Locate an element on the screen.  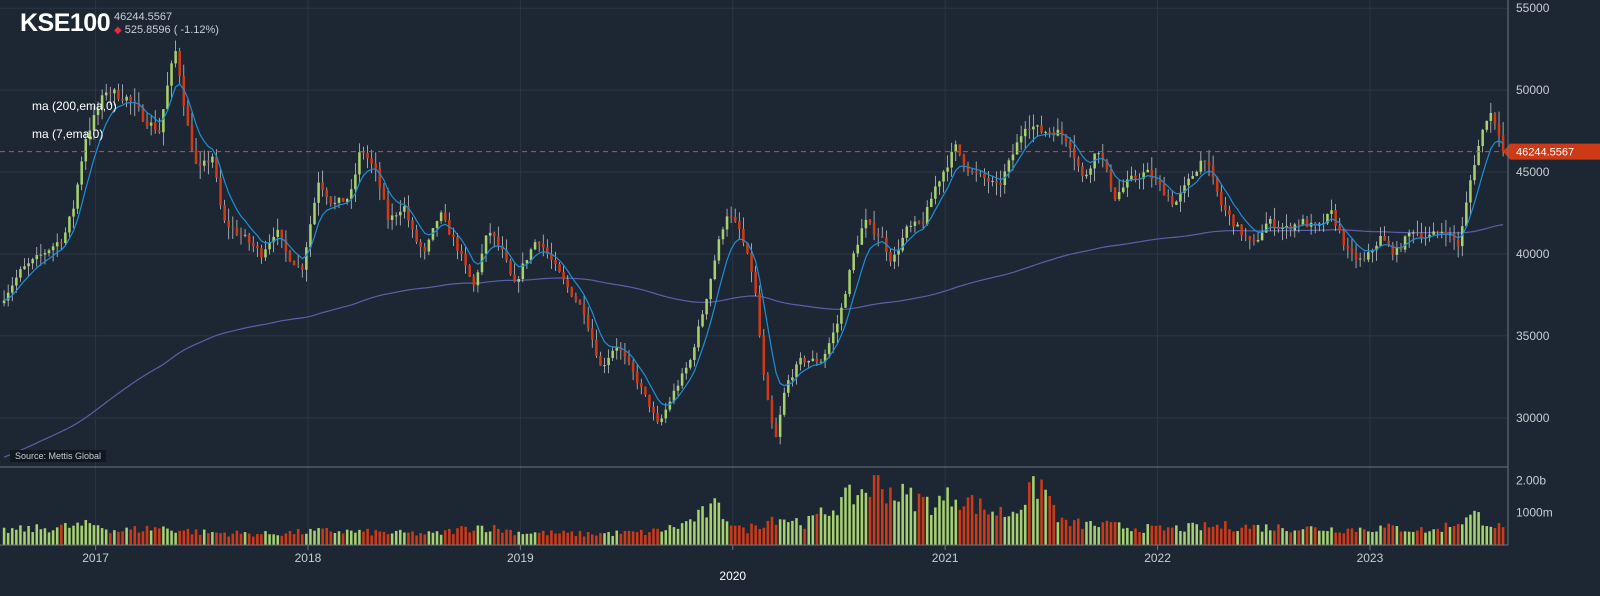
chart-header: KSE100 46244.5567 ◆ 525.8596 ( -1.12%) is located at coordinates (119, 23).